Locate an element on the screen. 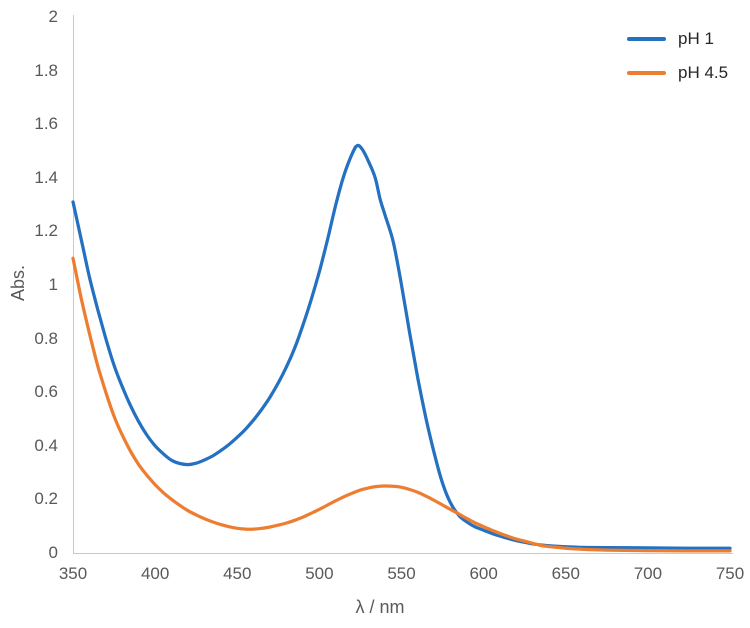 This screenshot has width=750, height=628. y-tick-label: 0.8 is located at coordinates (46, 338).